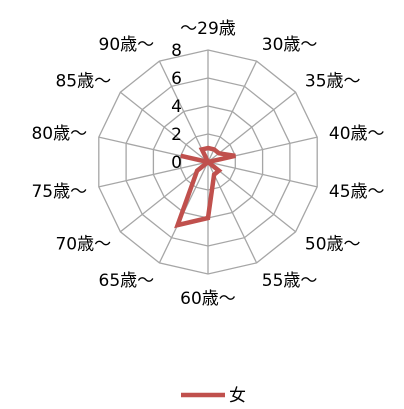  I want to click on category-label: 90歳～, so click(127, 45).